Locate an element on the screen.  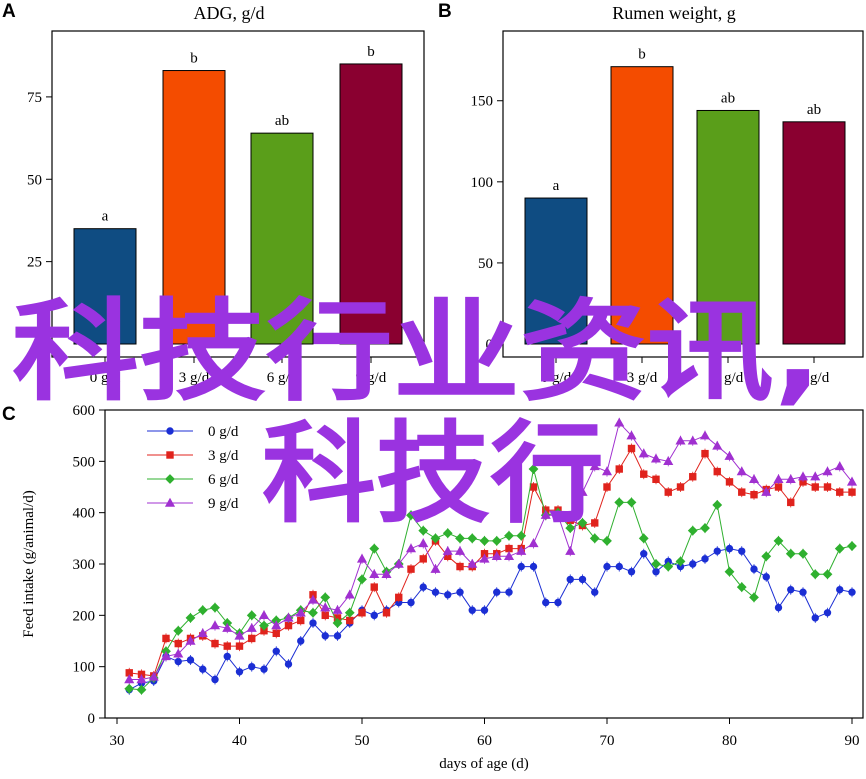
panel-b-title: Rumen weight, g is located at coordinates (674, 13).